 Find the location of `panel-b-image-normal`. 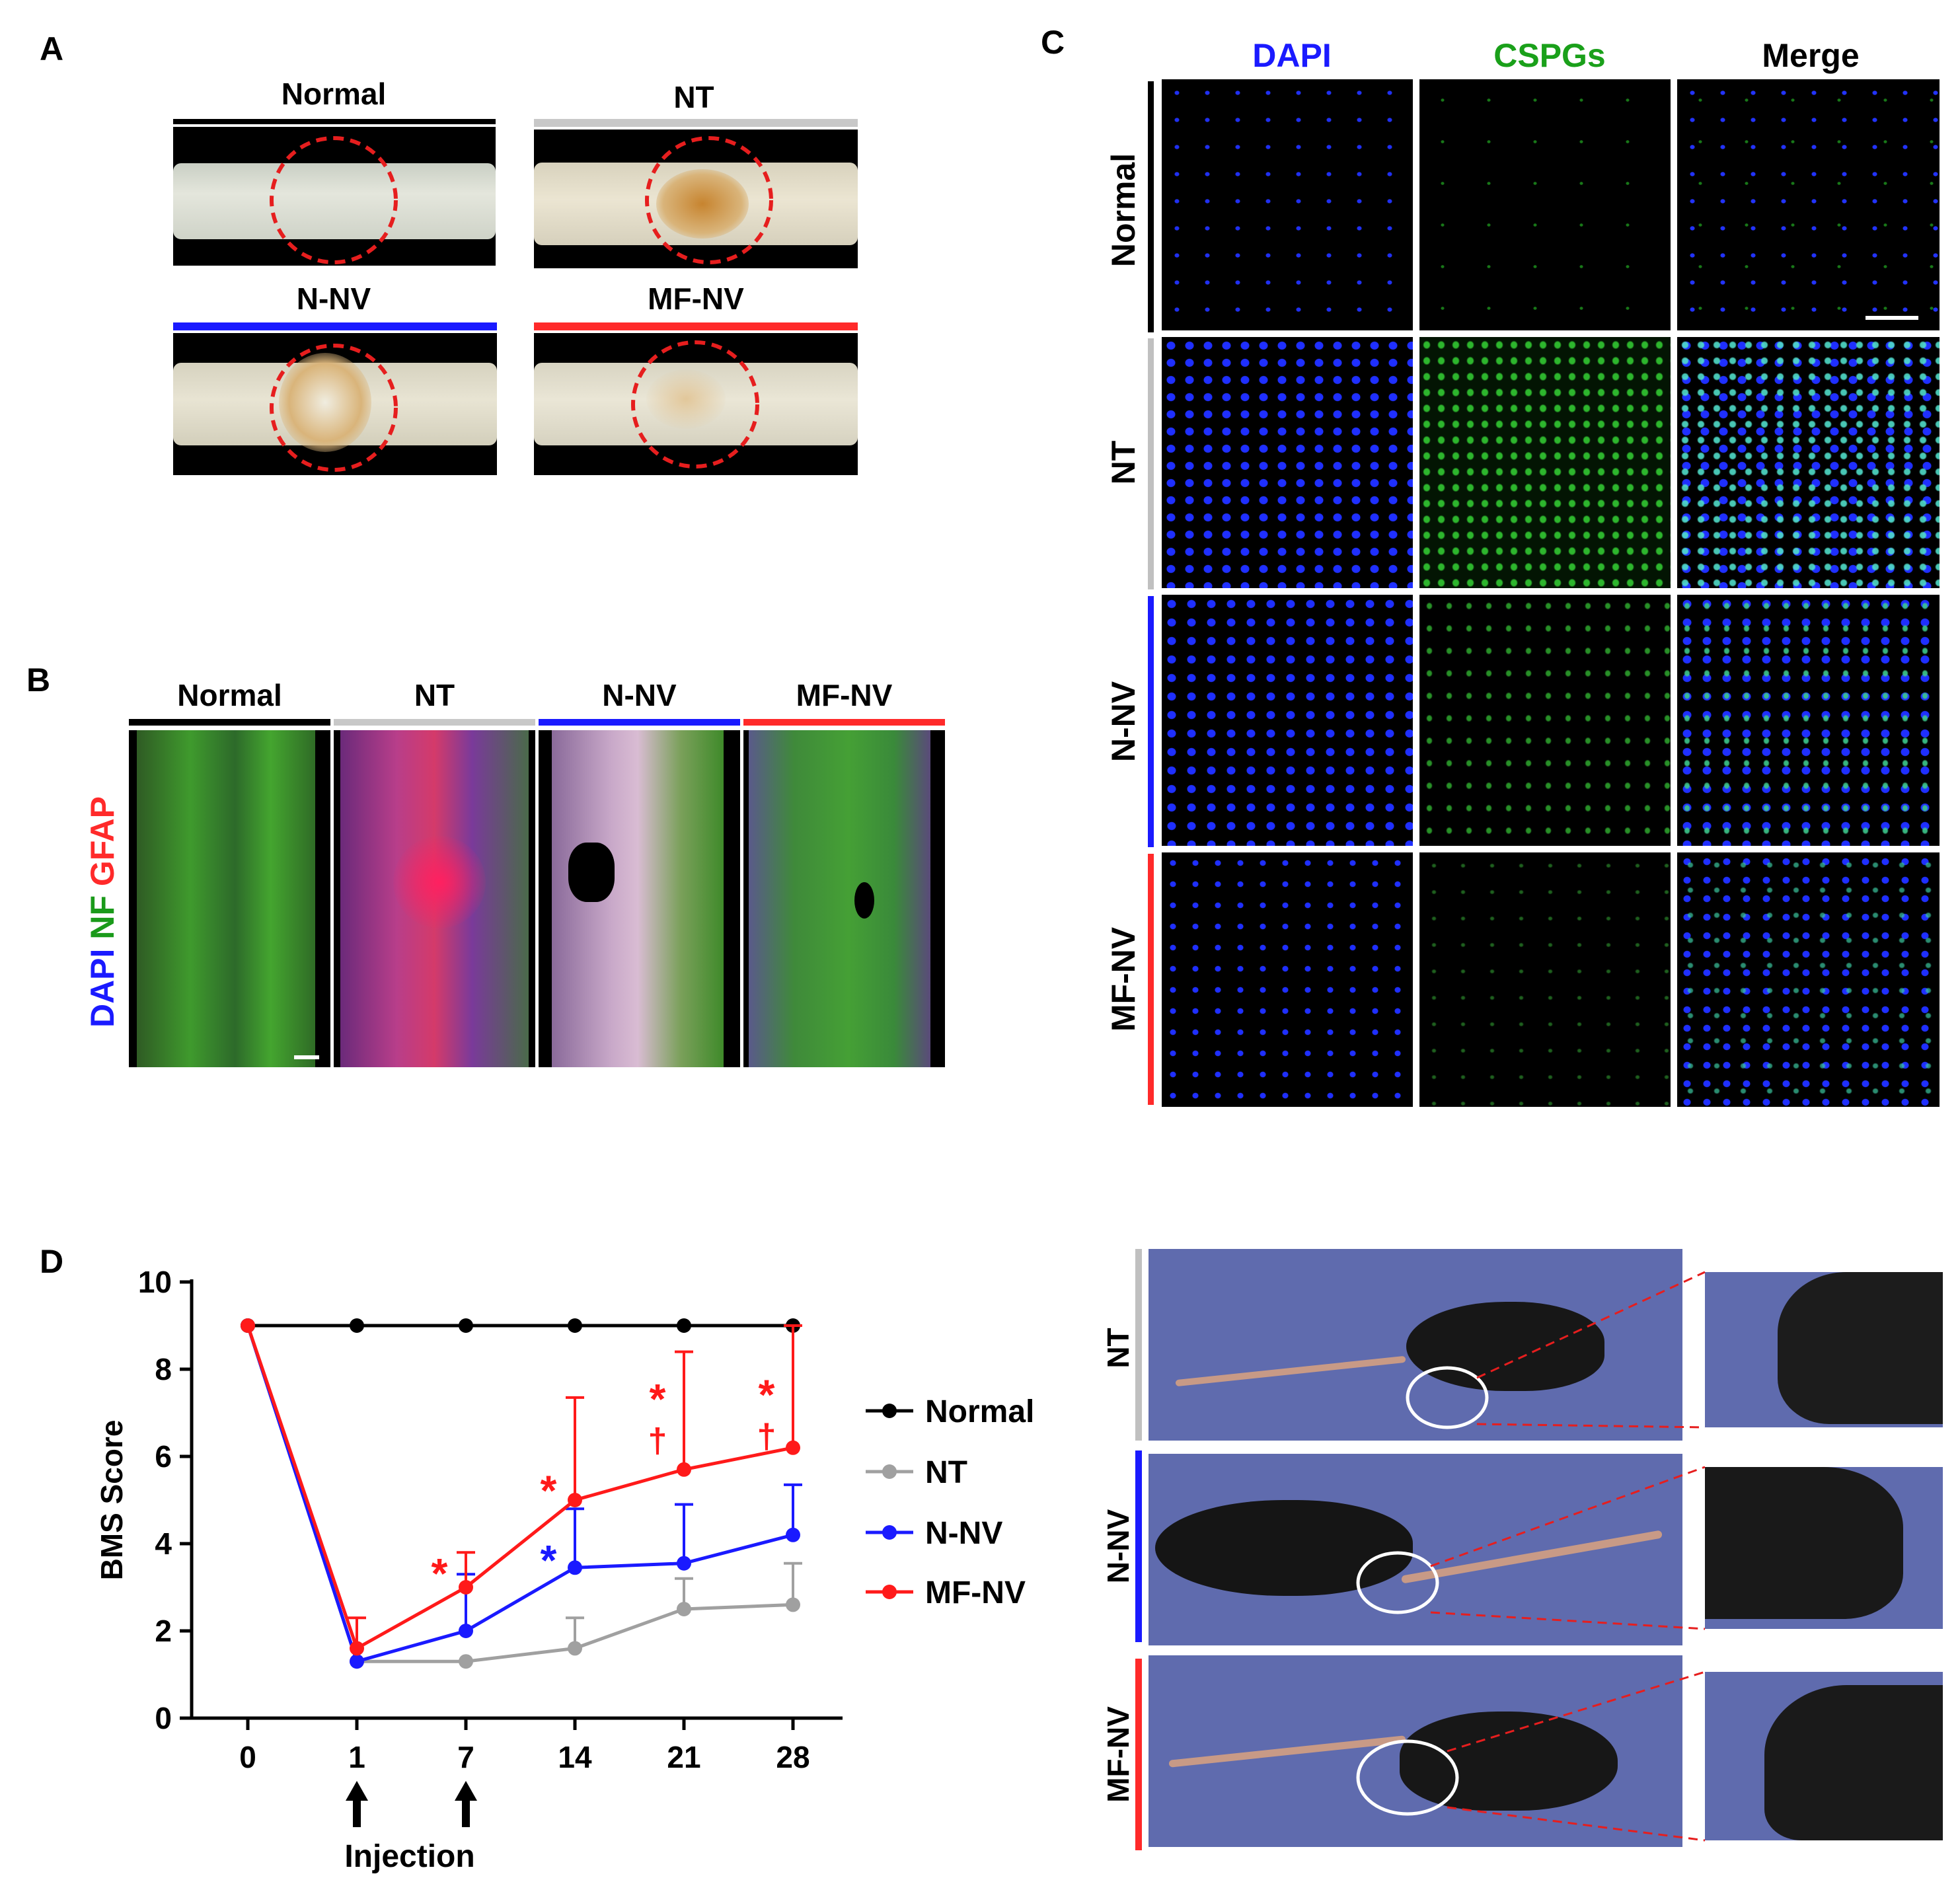

panel-b-image-normal is located at coordinates (229, 898).